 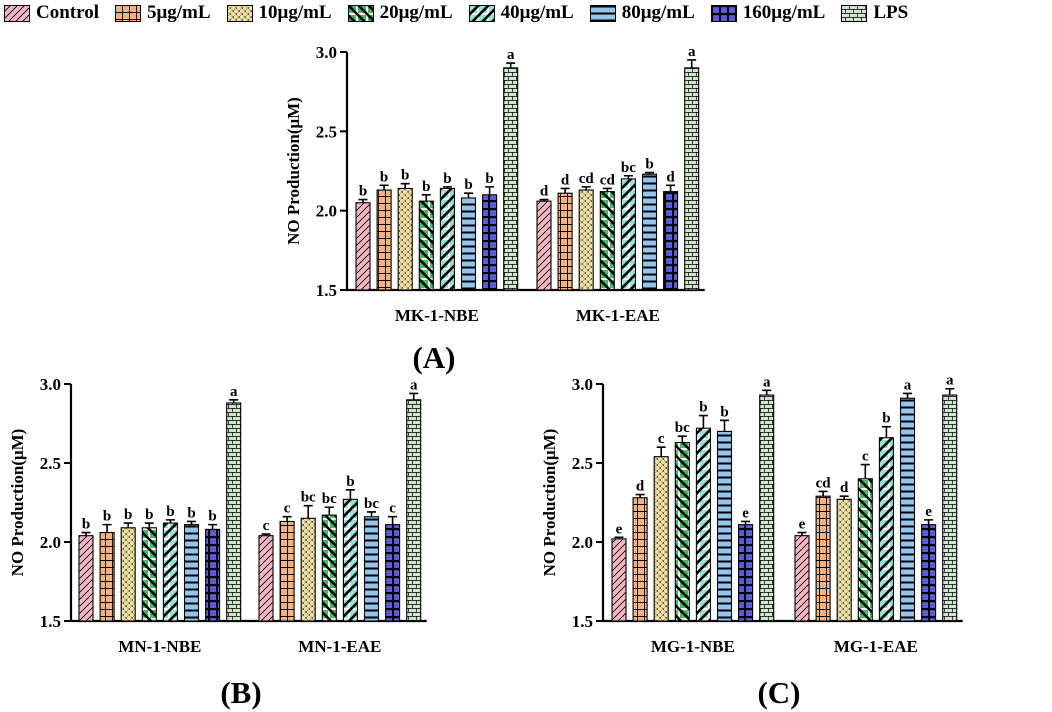 What do you see at coordinates (784, 12) in the screenshot?
I see `legend-label: 160μg/mL` at bounding box center [784, 12].